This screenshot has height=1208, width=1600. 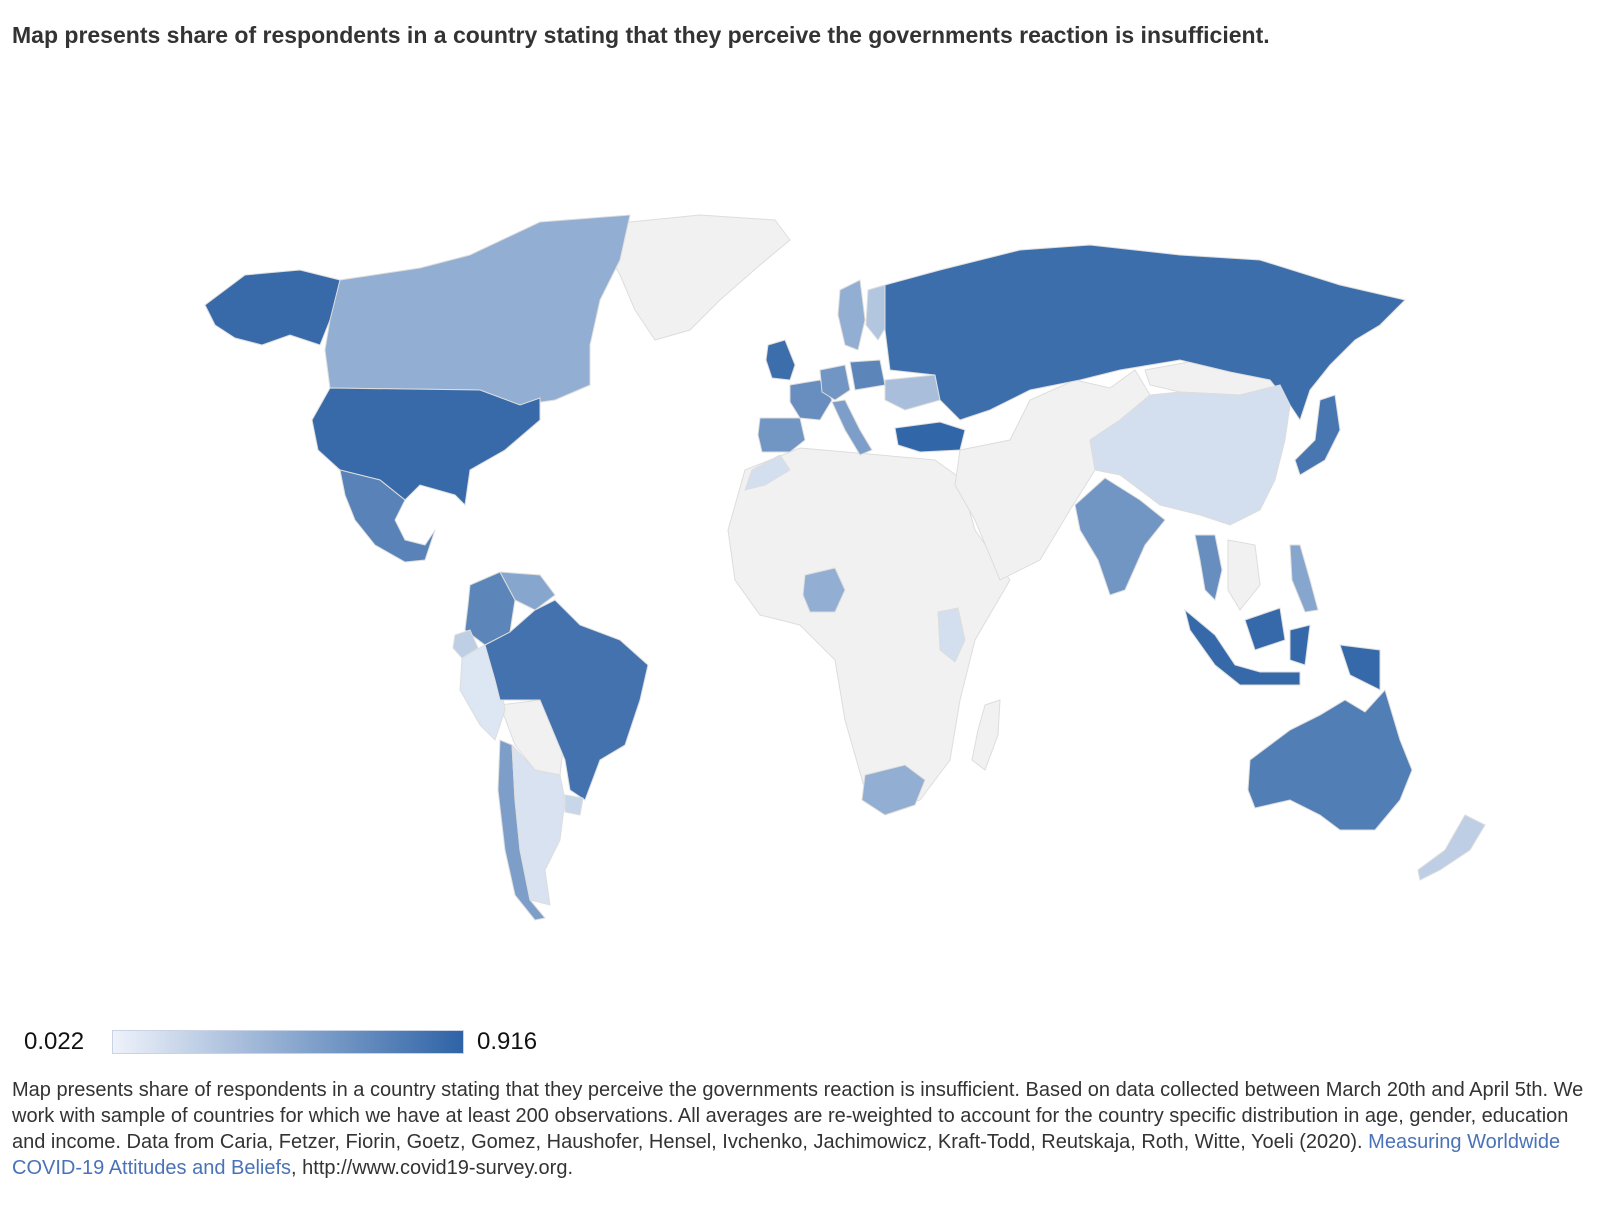 What do you see at coordinates (538, 824) in the screenshot?
I see `region-argentina` at bounding box center [538, 824].